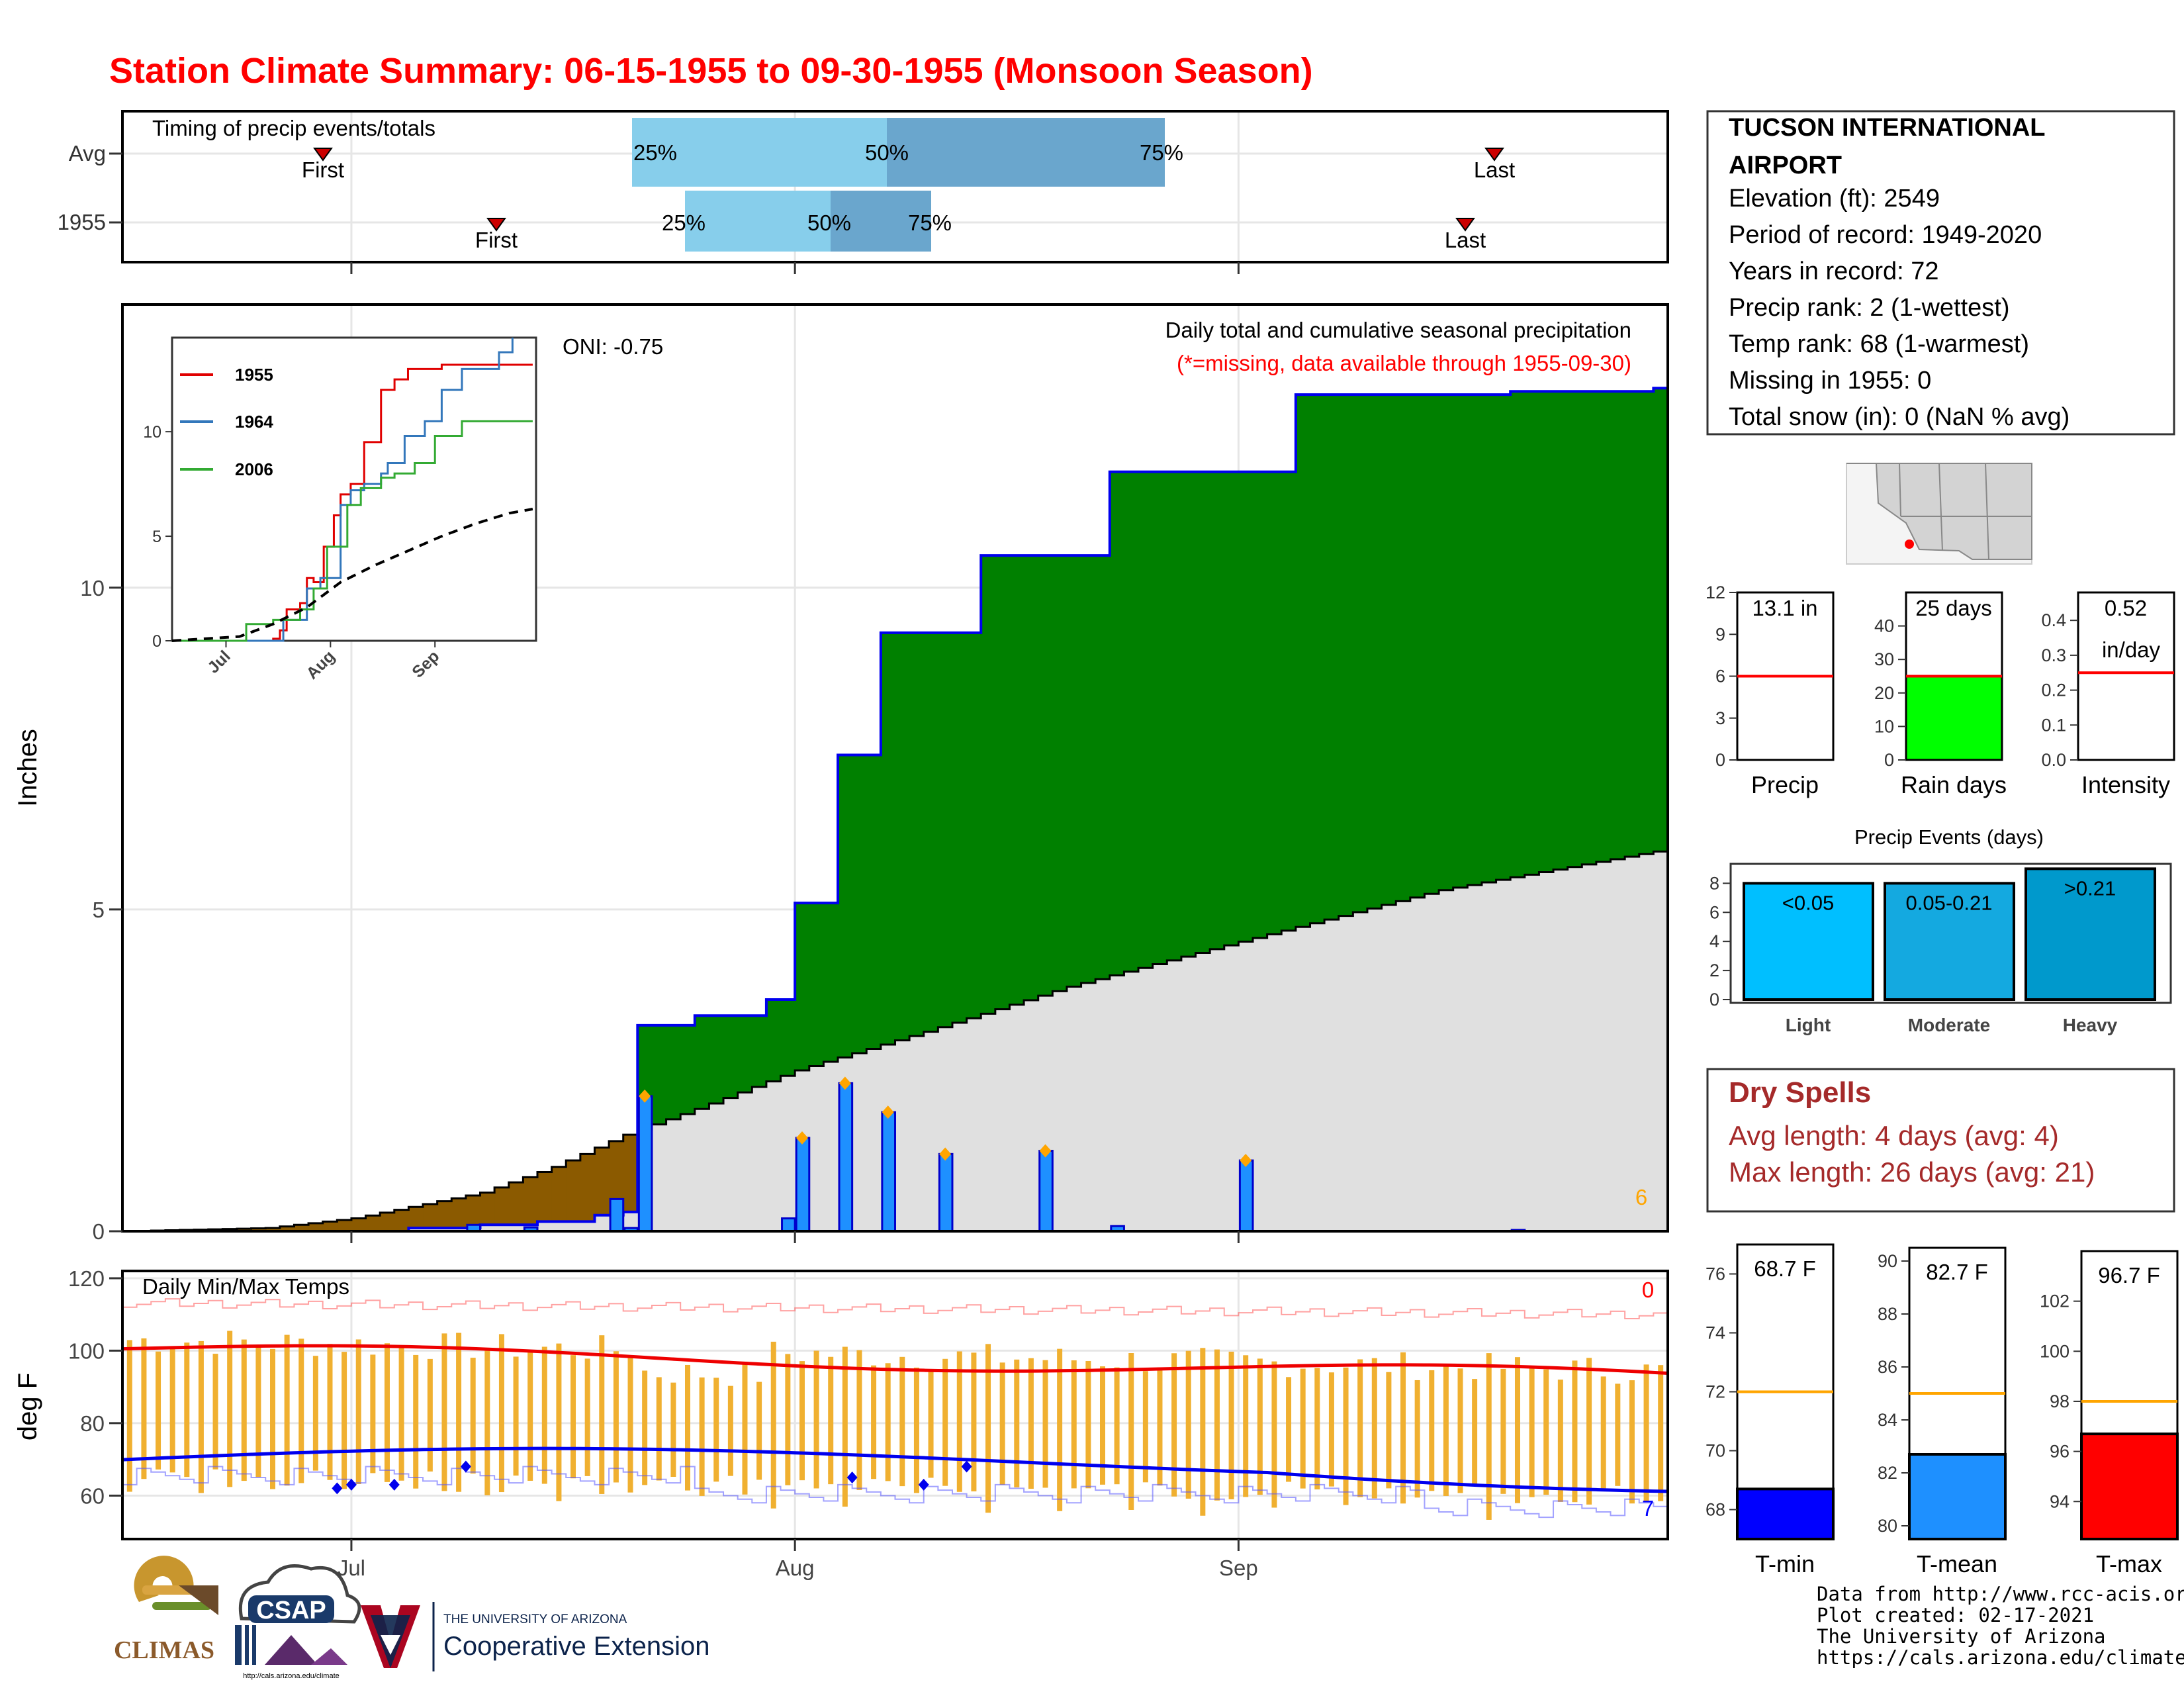  What do you see at coordinates (1494, 155) in the screenshot?
I see `avg-last-marker` at bounding box center [1494, 155].